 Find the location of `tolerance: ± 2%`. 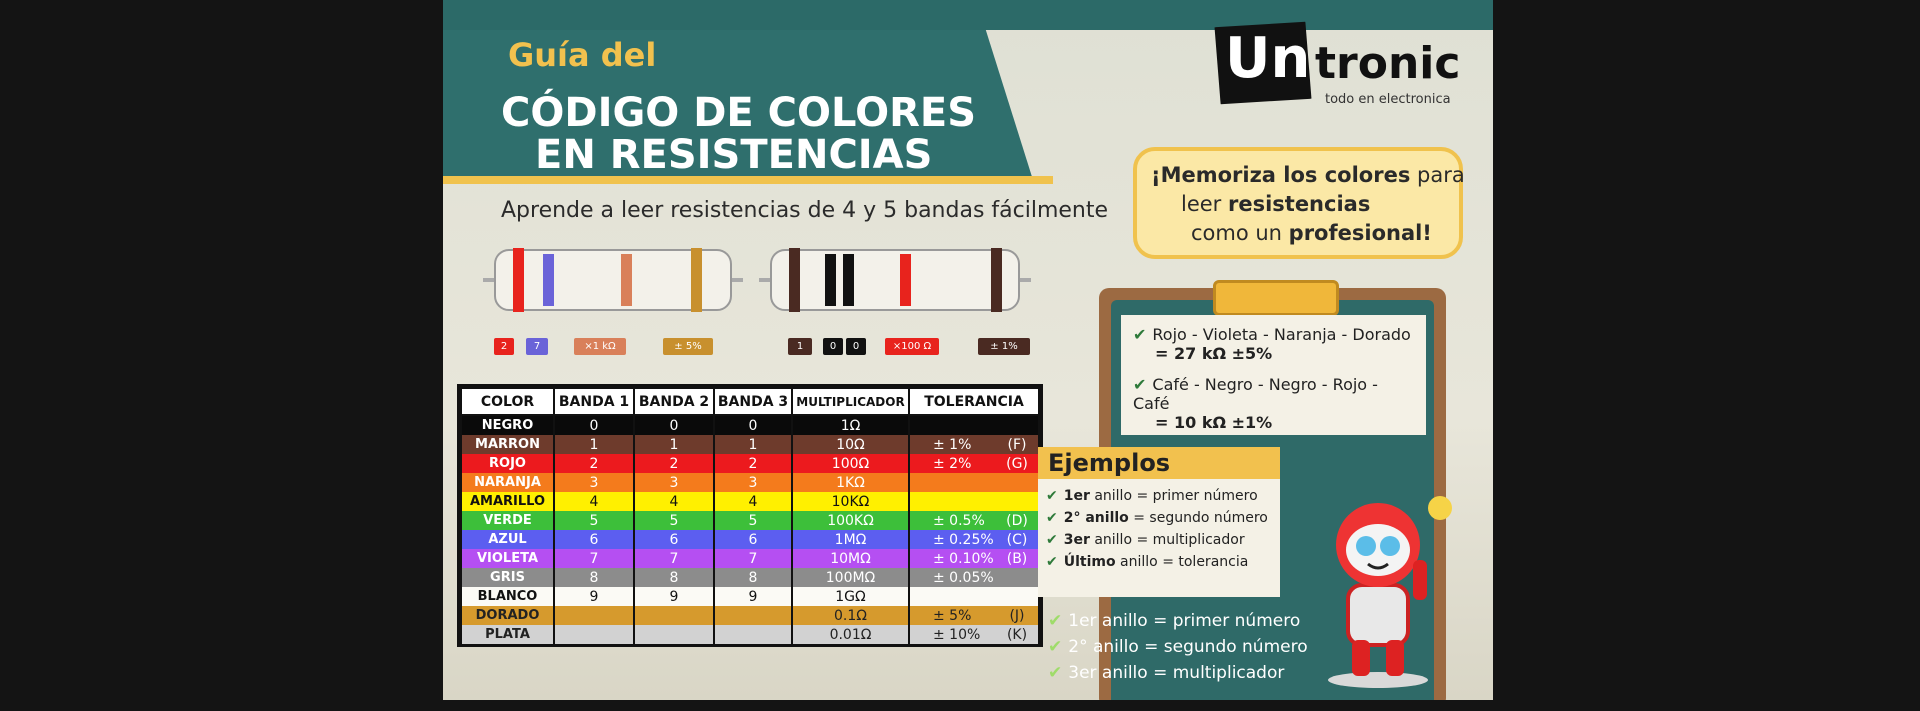

tolerance: ± 2% is located at coordinates (952, 463).